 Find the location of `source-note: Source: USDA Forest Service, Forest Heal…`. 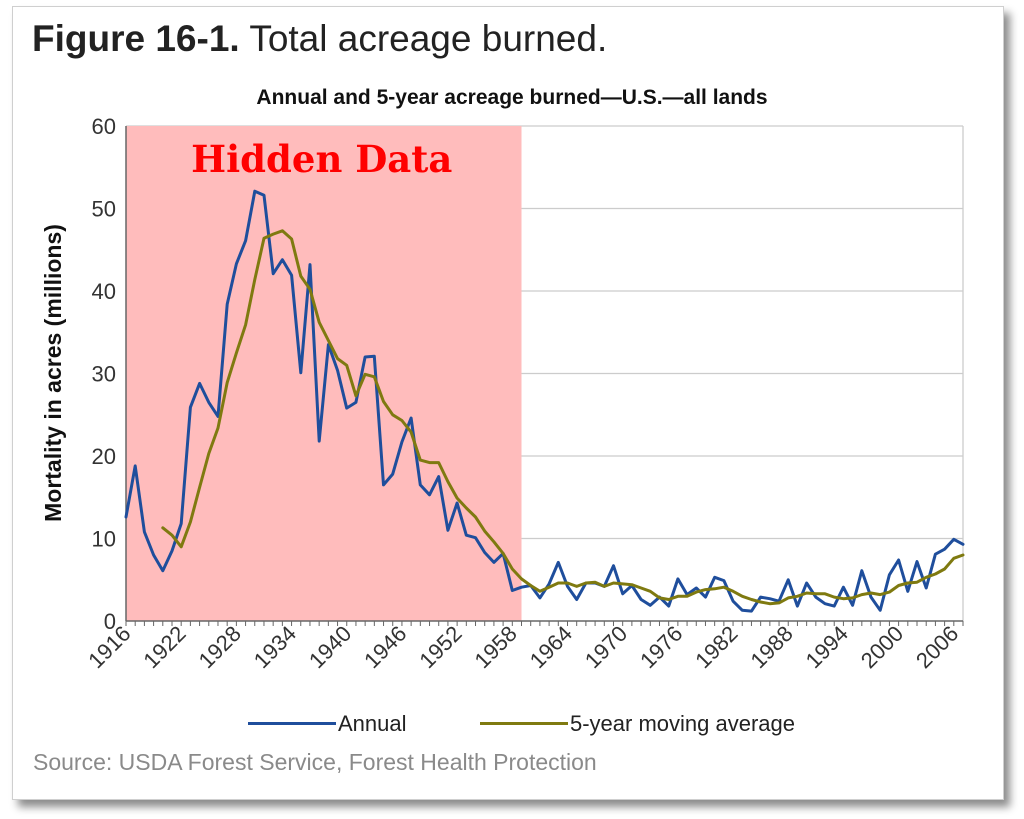

source-note: Source: USDA Forest Service, Forest Heal… is located at coordinates (315, 762).